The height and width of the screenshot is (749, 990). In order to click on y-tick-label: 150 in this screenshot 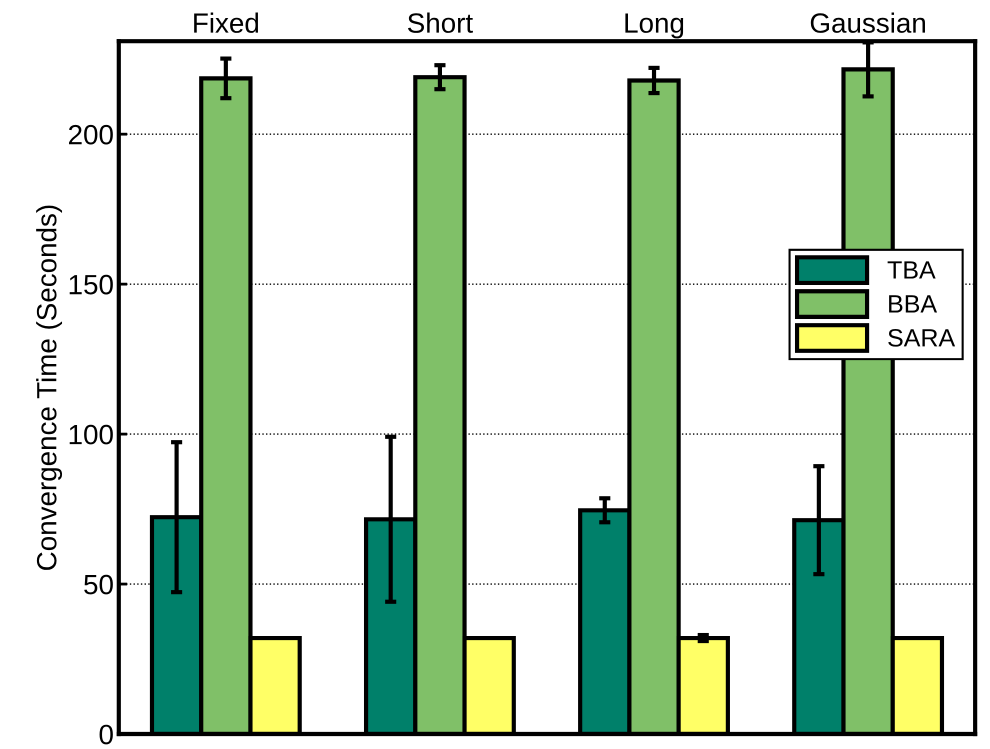, I will do `click(91, 284)`.